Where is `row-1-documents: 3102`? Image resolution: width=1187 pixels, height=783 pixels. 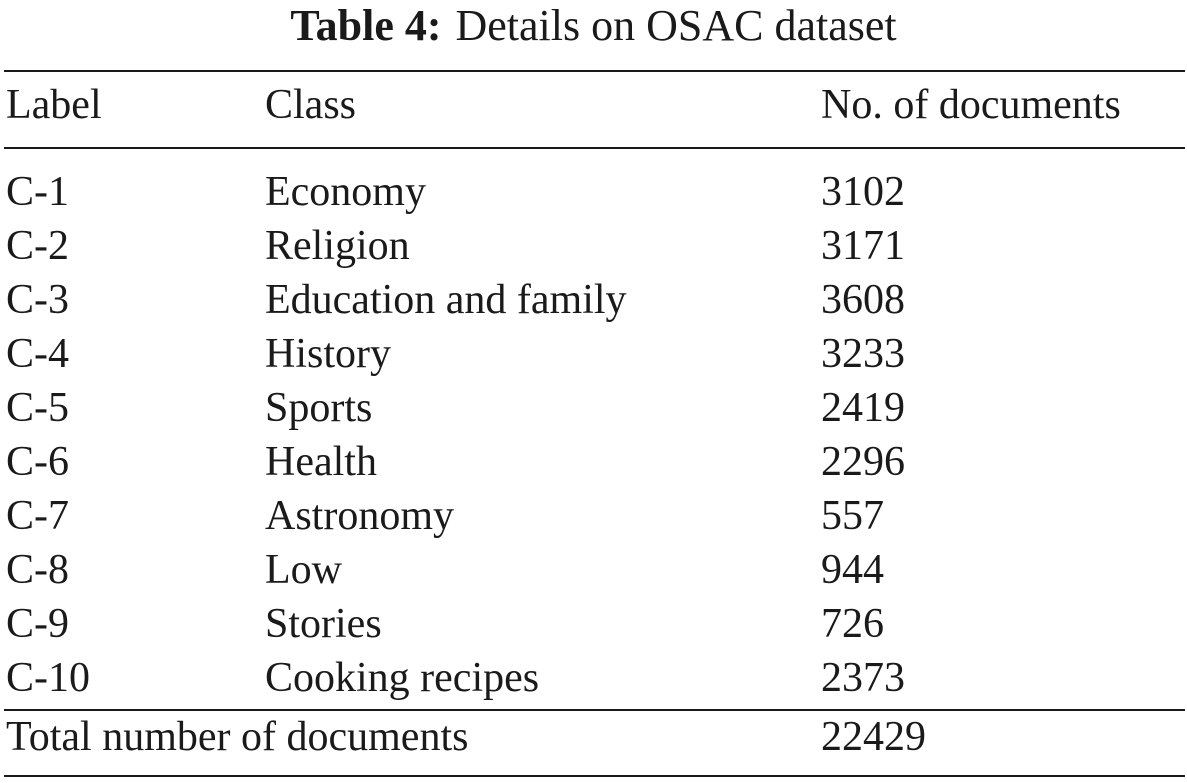 row-1-documents: 3102 is located at coordinates (863, 192).